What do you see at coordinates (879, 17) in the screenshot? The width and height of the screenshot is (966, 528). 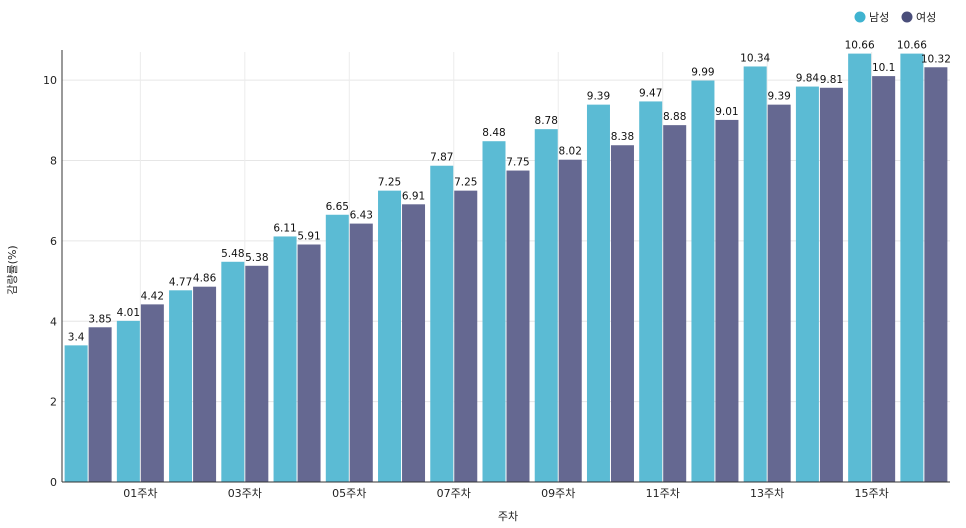 I see `legend-label-male: 남성` at bounding box center [879, 17].